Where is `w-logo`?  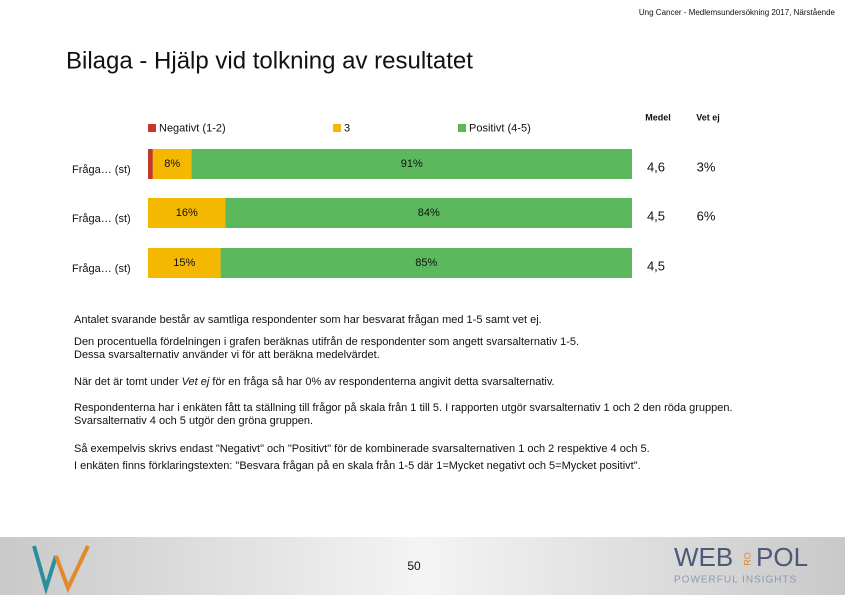 w-logo is located at coordinates (61, 570).